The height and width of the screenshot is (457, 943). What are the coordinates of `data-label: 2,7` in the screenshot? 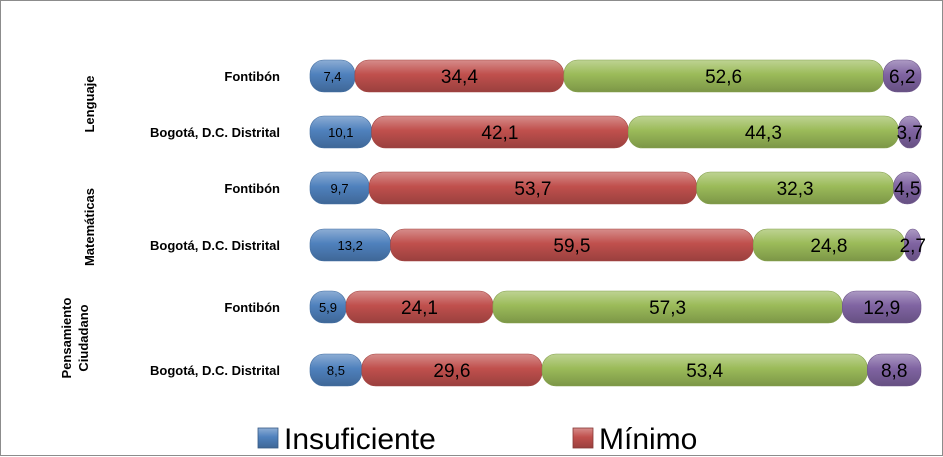 It's located at (913, 246).